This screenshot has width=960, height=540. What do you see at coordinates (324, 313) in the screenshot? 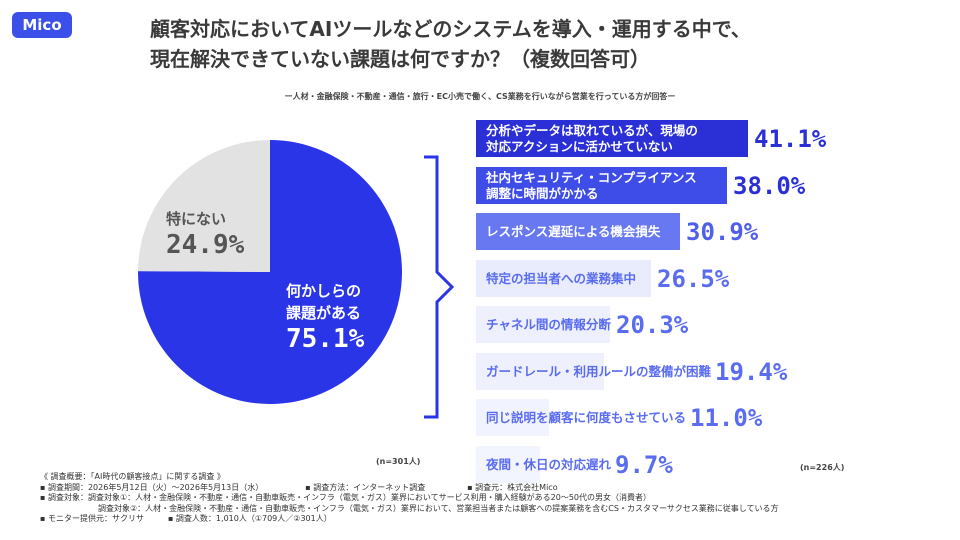
I see `pie-slice-label-issues-2: 課題がある` at bounding box center [324, 313].